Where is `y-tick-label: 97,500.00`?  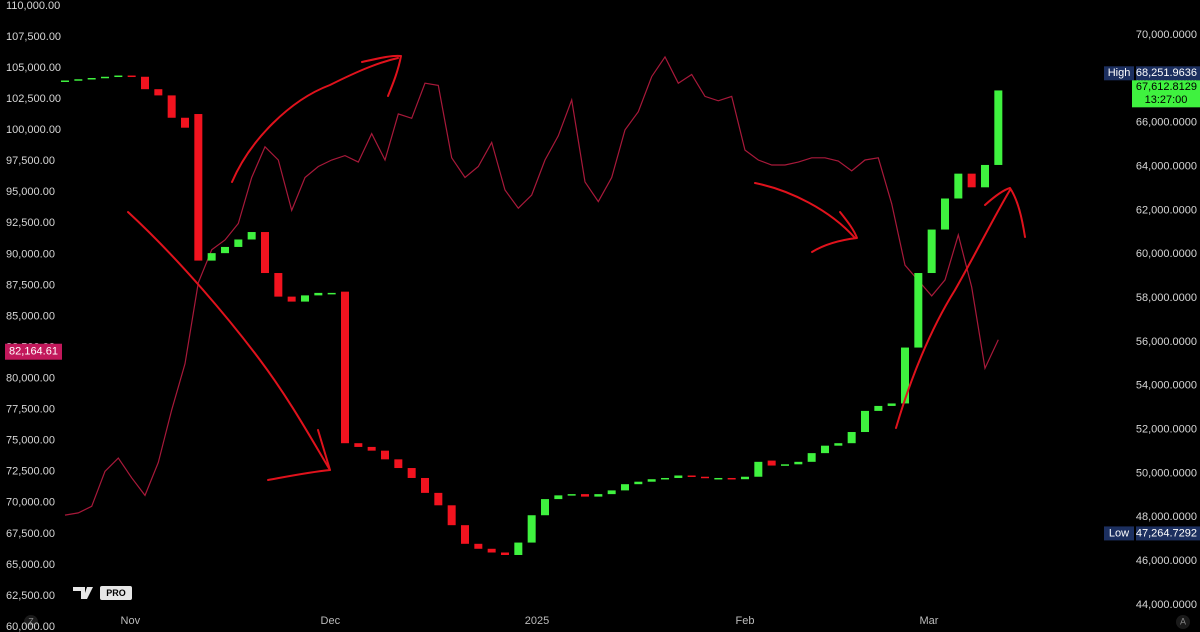
y-tick-label: 97,500.00 is located at coordinates (30, 161).